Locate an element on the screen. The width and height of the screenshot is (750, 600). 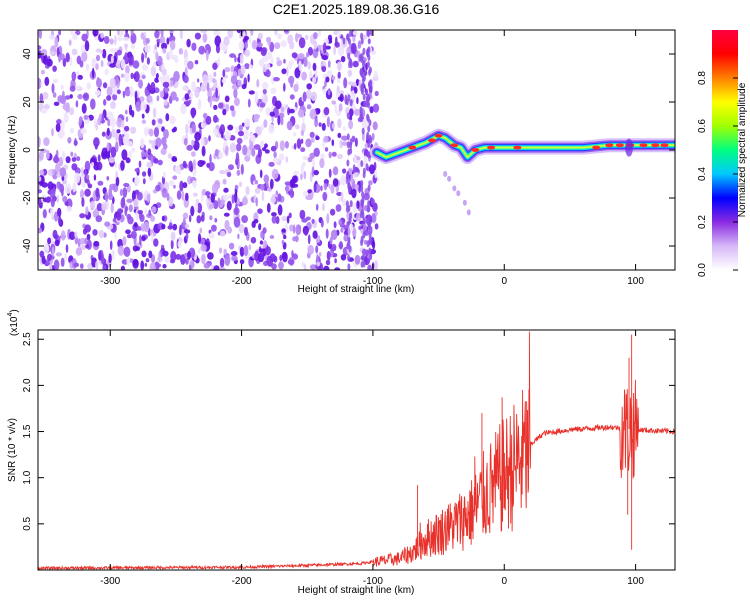
y-tick-label: 2.5 is located at coordinates (27, 339).